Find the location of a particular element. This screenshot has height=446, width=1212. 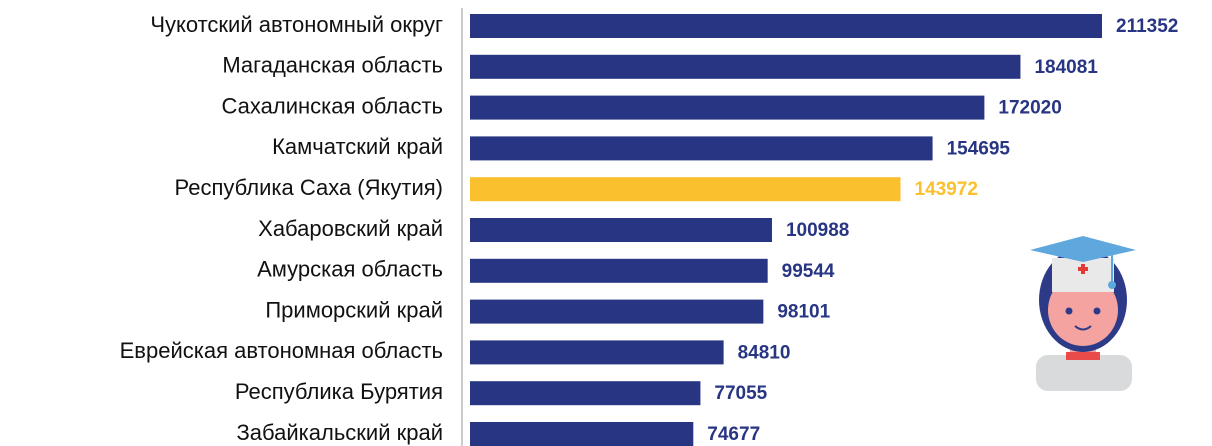

value-label: 84810 is located at coordinates (764, 352).